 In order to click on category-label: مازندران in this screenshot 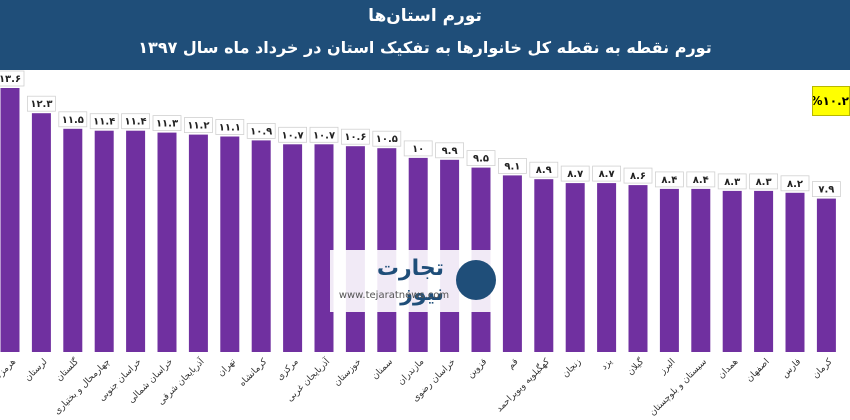, I will do `click(411, 372)`.